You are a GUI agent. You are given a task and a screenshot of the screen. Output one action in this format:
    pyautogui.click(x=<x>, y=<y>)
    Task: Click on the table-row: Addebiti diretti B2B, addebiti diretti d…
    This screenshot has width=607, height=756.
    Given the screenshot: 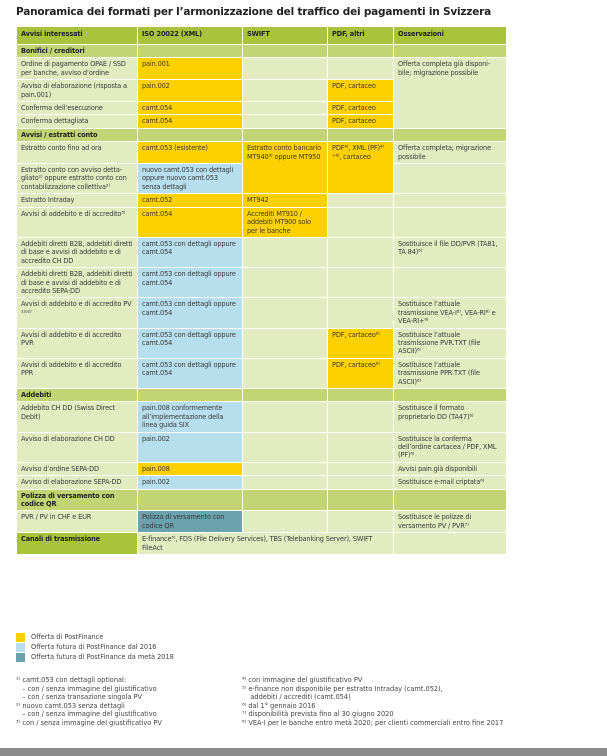 What is the action you would take?
    pyautogui.click(x=261, y=283)
    